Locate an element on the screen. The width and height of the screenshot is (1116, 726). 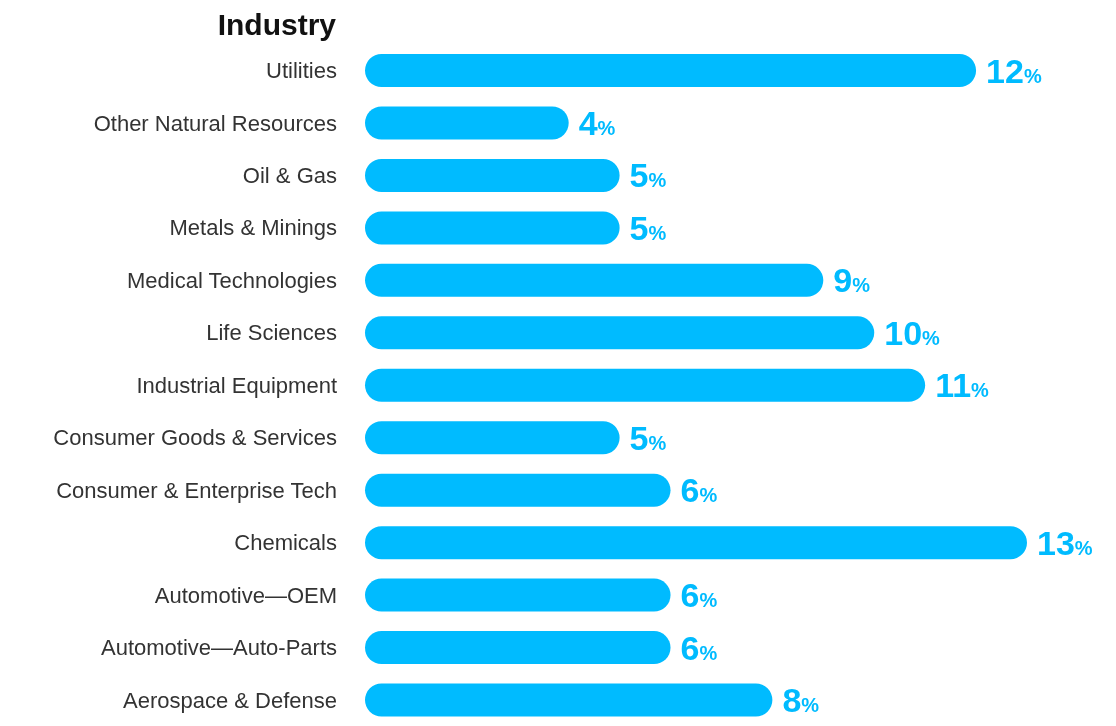
y-tick-label: Automotive—OEM is located at coordinates (245, 595).